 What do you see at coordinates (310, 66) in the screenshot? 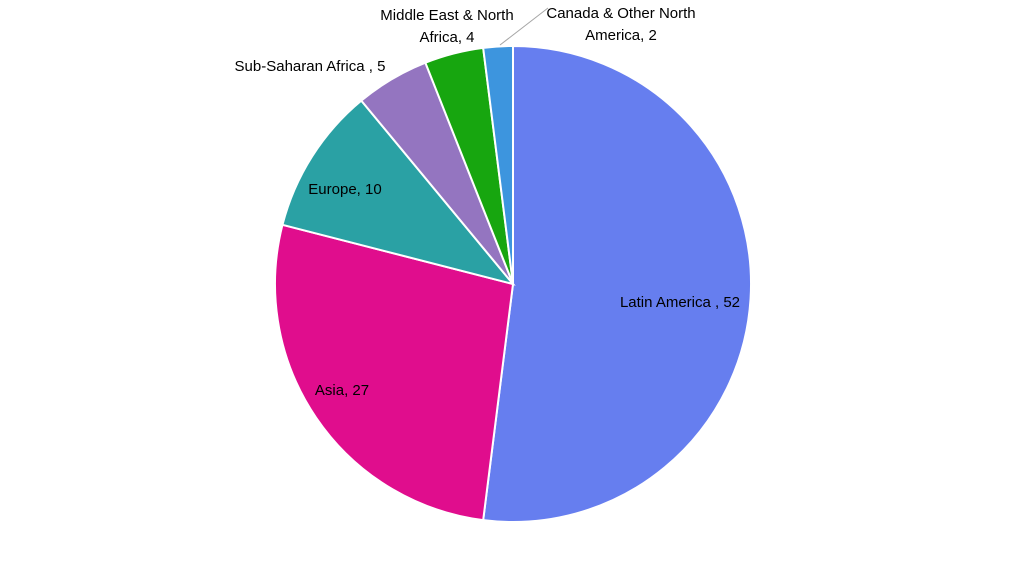
I see `slice-label-sub-saharan-africa: Sub-Saharan Africa , 5` at bounding box center [310, 66].